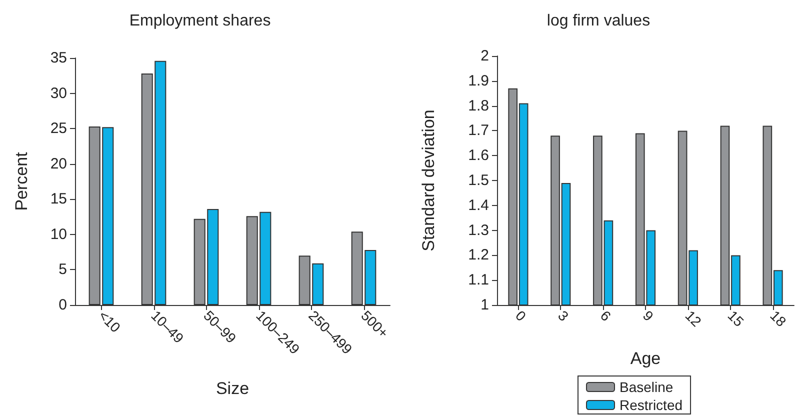 The height and width of the screenshot is (417, 797). I want to click on y-tick-label: 1.6, so click(478, 155).